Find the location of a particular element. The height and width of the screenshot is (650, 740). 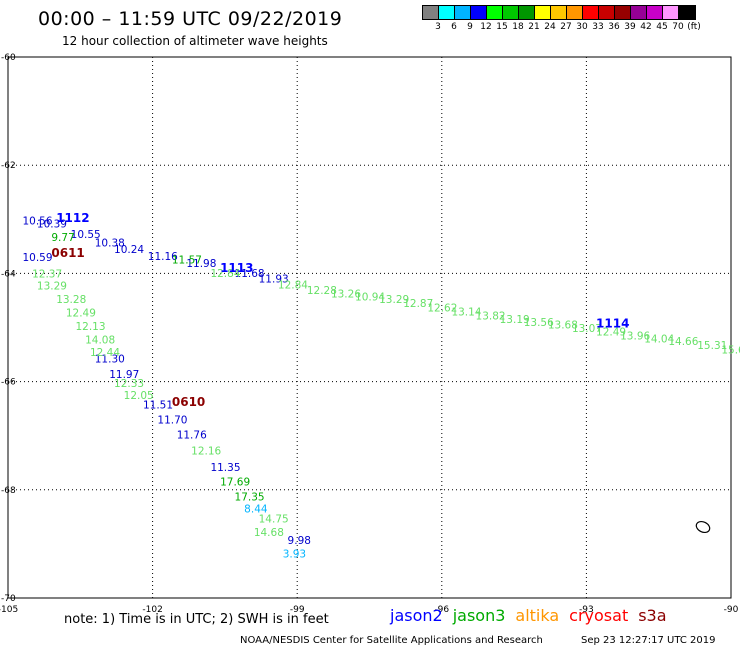

legend-swatches is located at coordinates (559, 12).